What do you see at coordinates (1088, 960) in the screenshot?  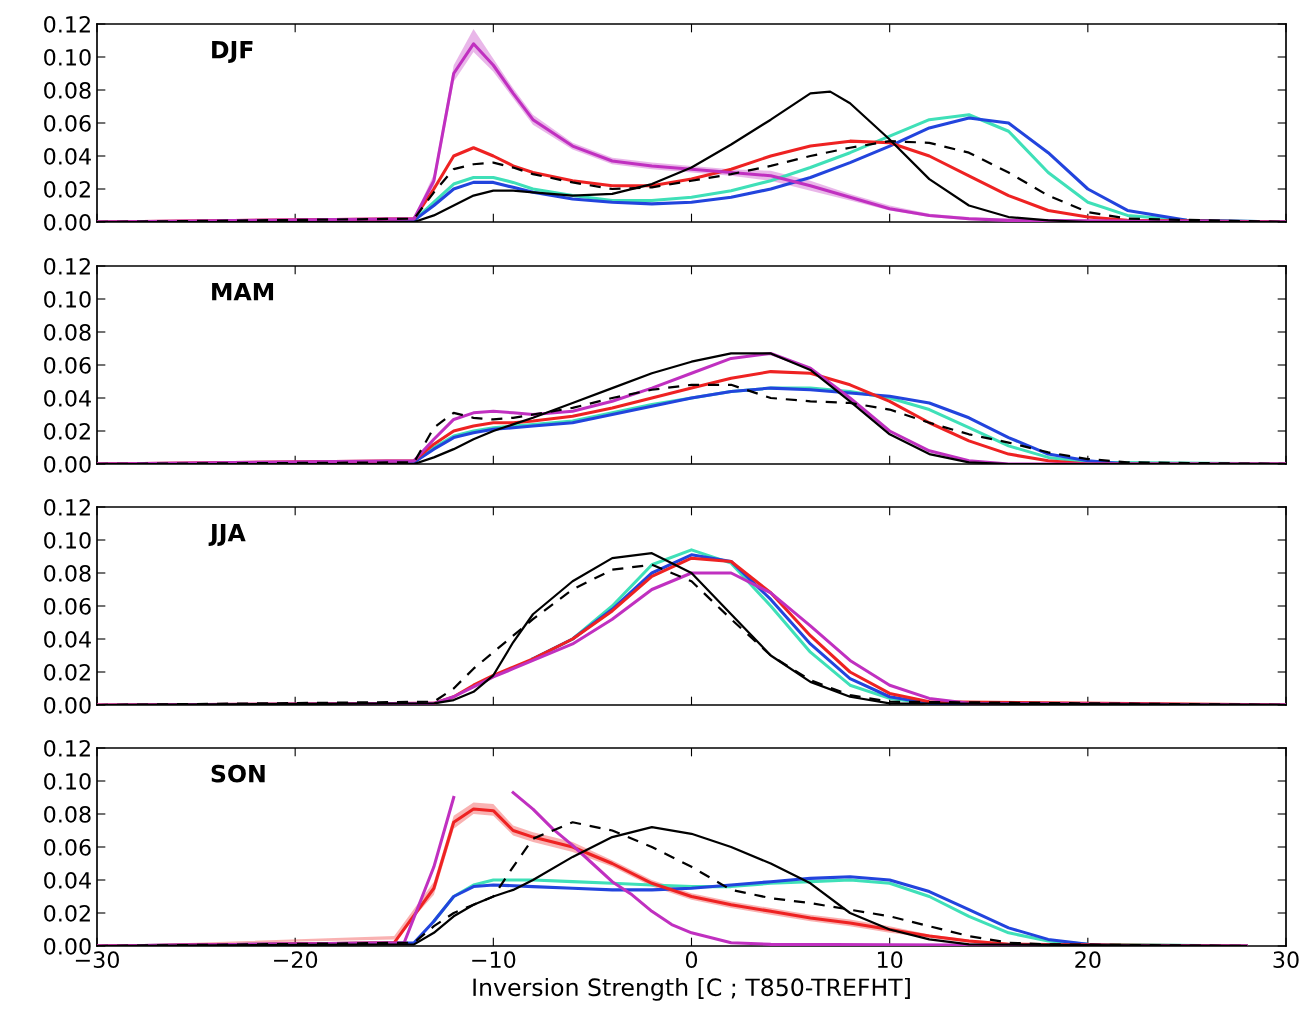 I see `x-tick-label: 20` at bounding box center [1088, 960].